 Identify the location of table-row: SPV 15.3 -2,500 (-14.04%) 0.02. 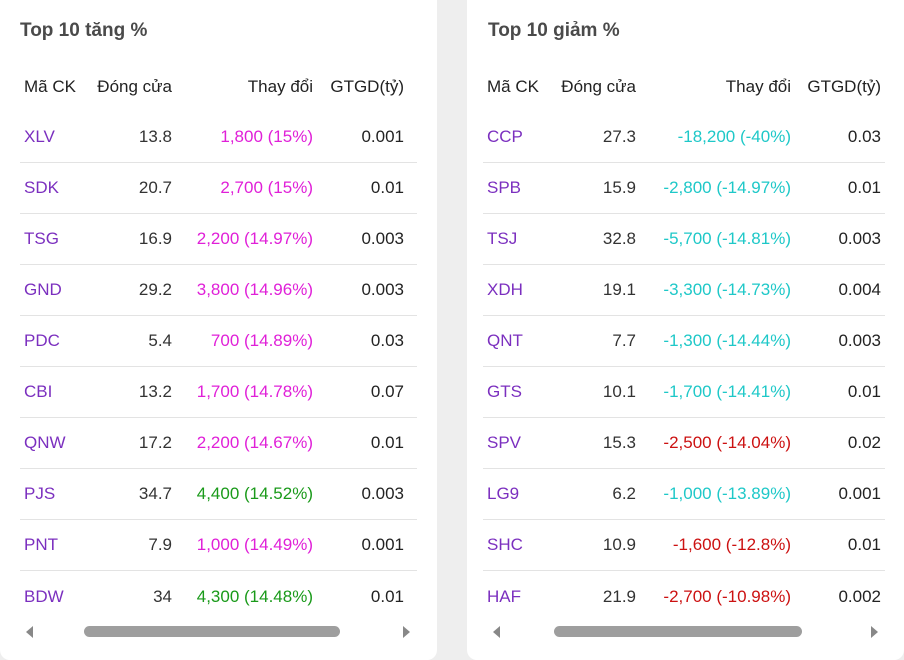
(684, 443).